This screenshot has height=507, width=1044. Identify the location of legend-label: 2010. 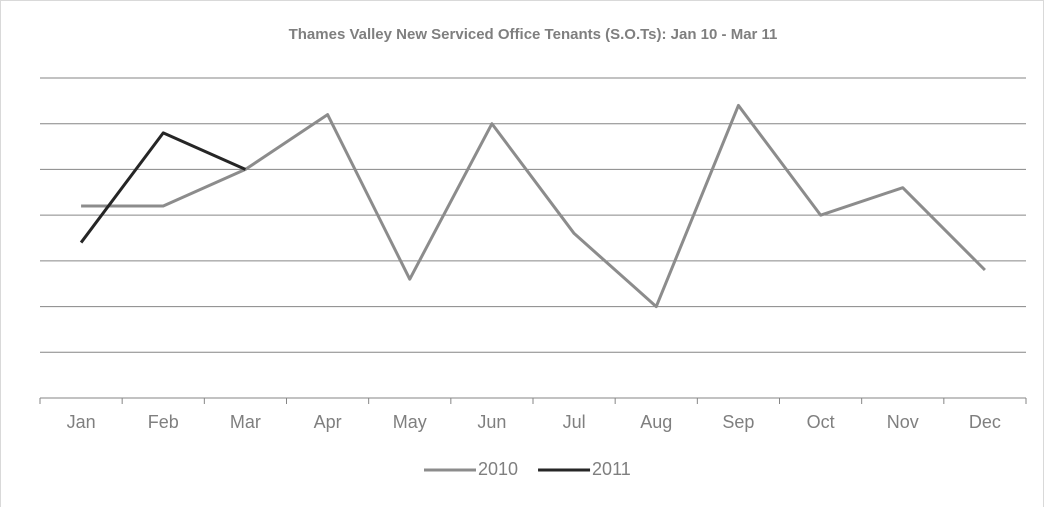
(498, 469).